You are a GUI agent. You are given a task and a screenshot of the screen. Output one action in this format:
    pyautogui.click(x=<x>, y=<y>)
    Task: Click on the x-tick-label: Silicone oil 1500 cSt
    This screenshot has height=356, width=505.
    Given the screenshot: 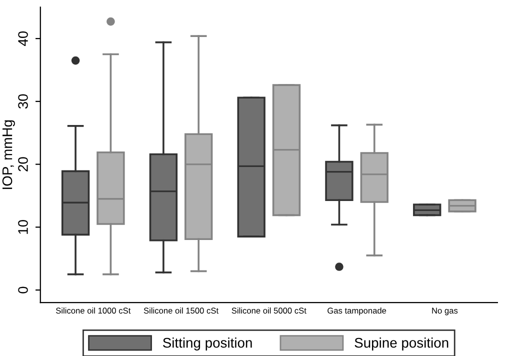 What is the action you would take?
    pyautogui.click(x=181, y=310)
    